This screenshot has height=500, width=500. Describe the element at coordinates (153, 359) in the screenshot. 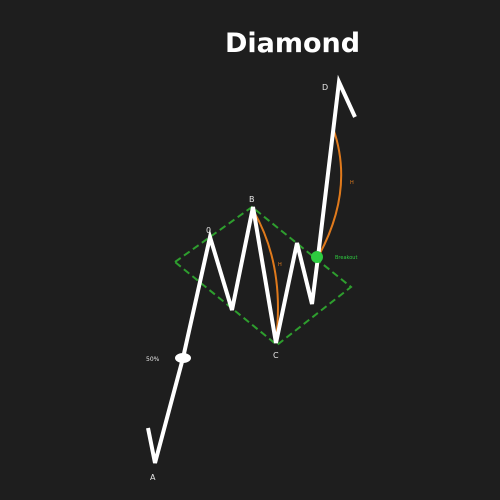

I see `fifty-percent-label: 50%` at that location.